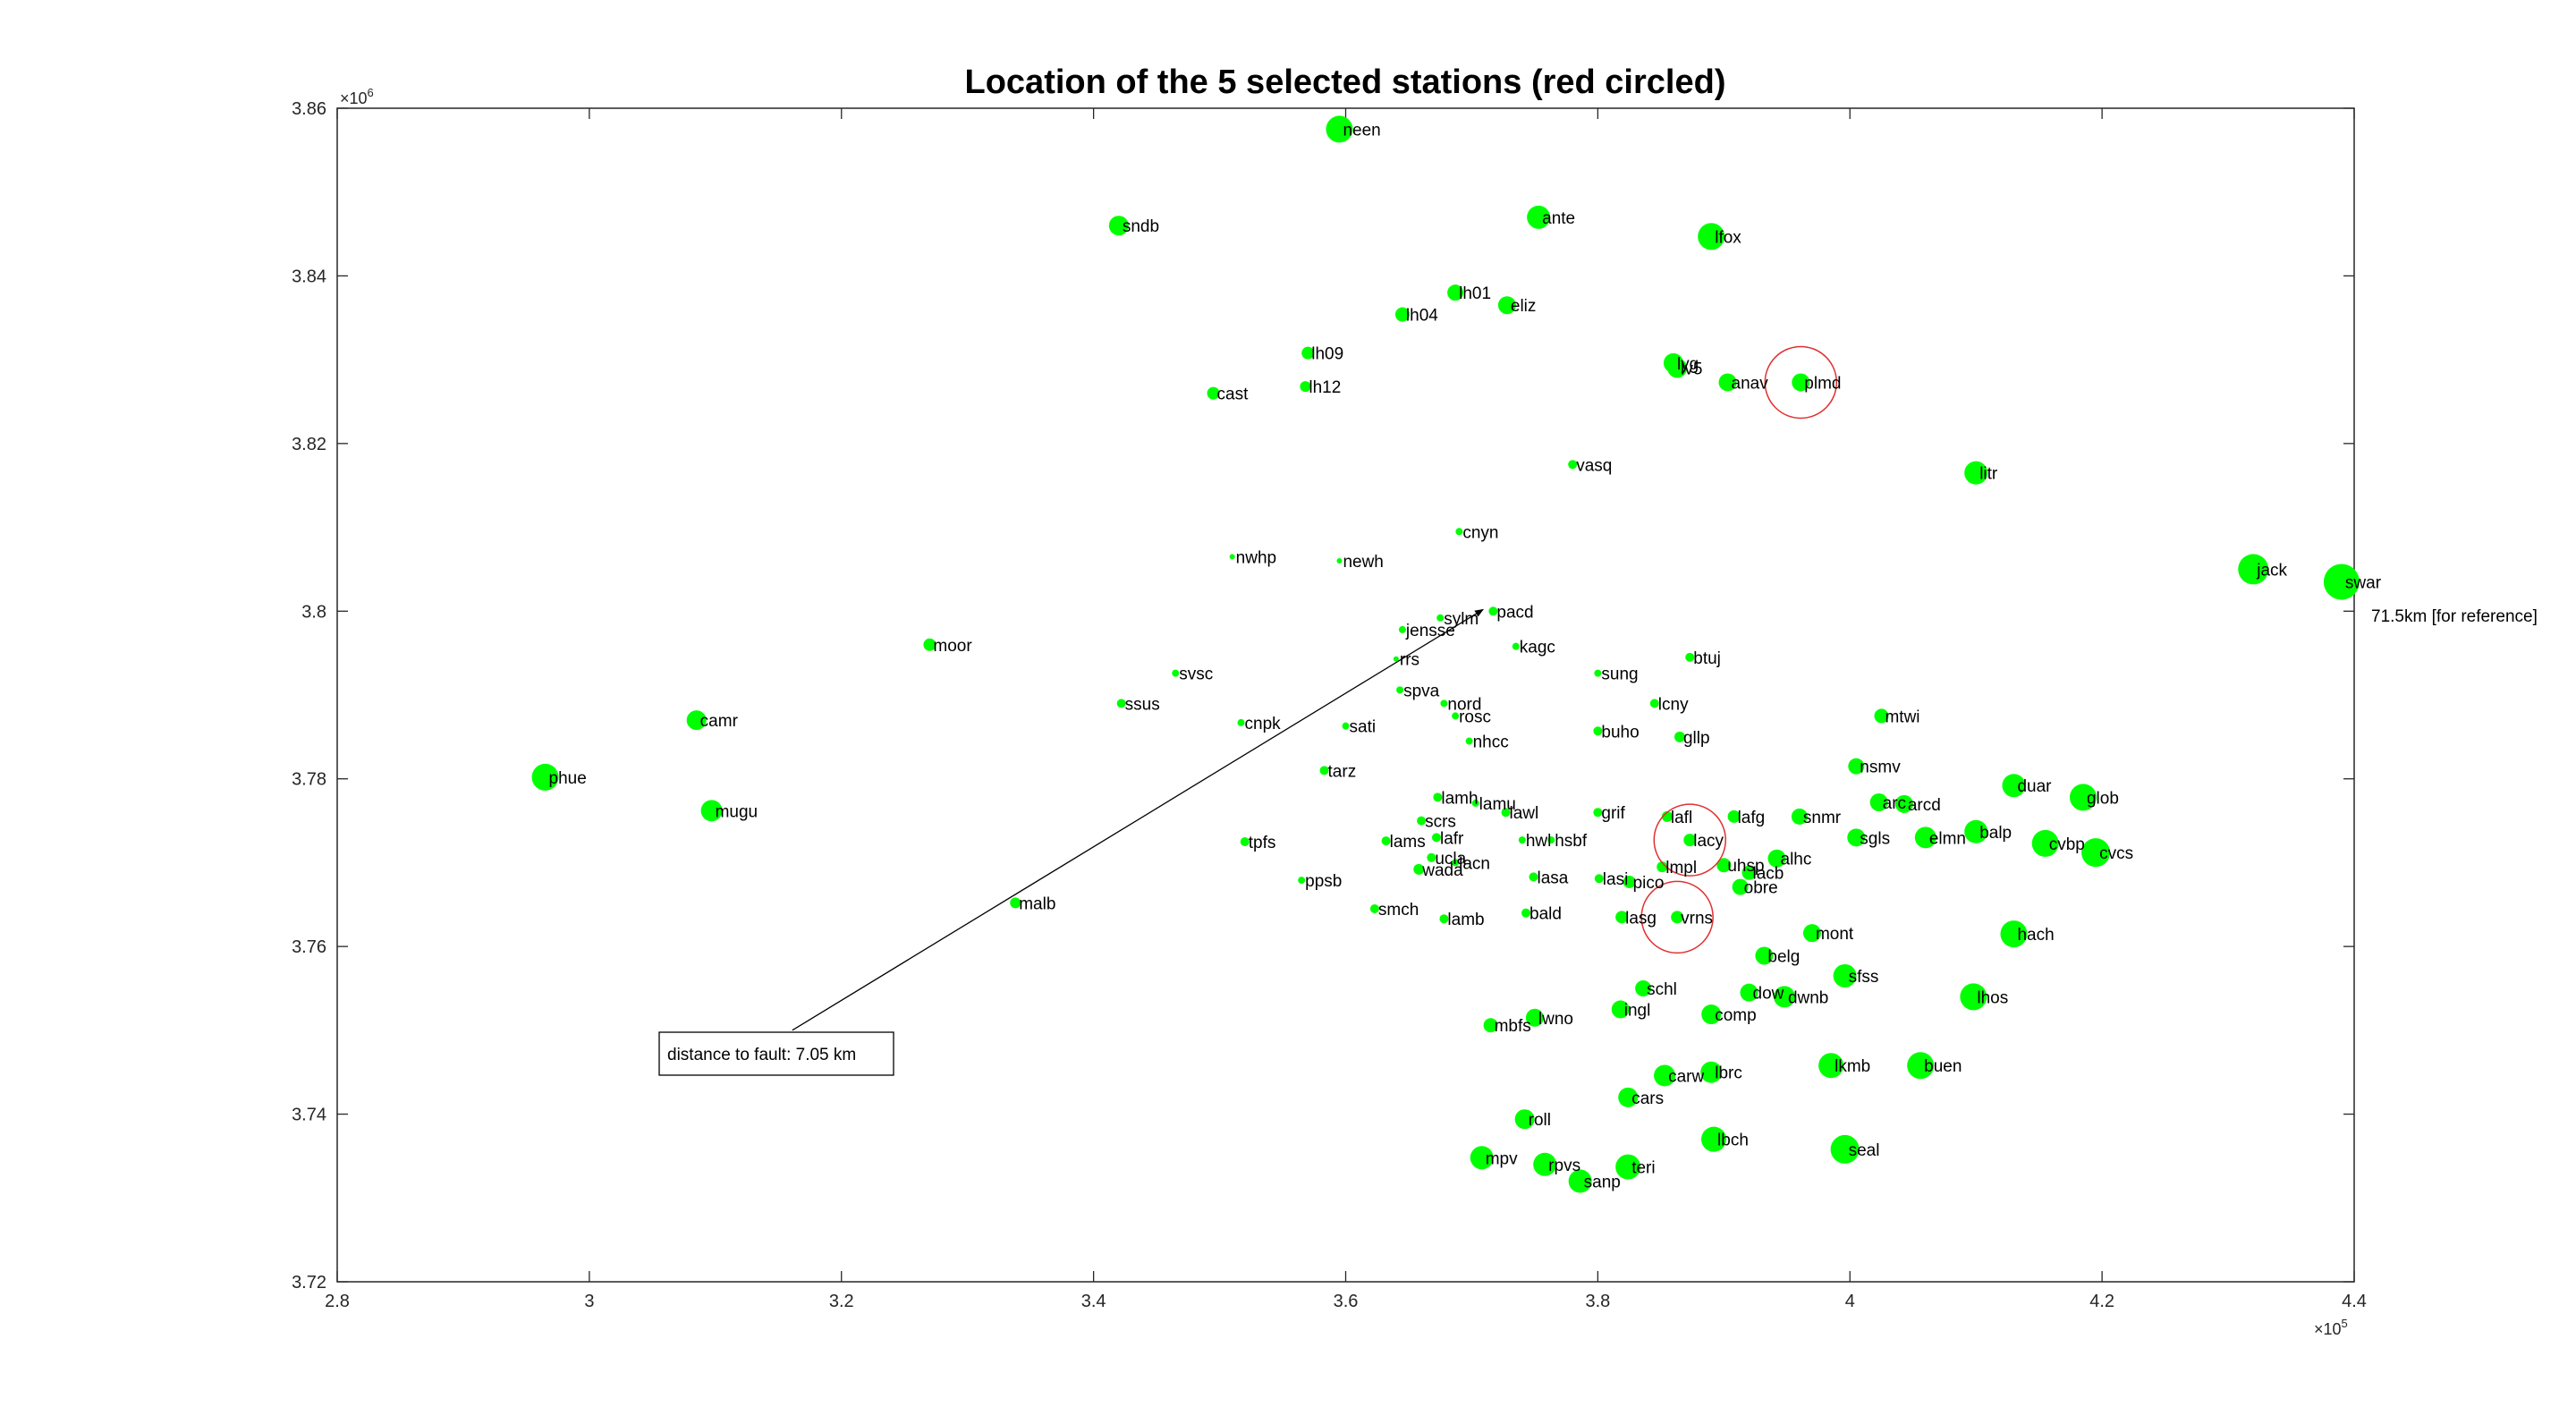 This screenshot has height=1424, width=2576. What do you see at coordinates (1464, 704) in the screenshot?
I see `station-label-nord: nord` at bounding box center [1464, 704].